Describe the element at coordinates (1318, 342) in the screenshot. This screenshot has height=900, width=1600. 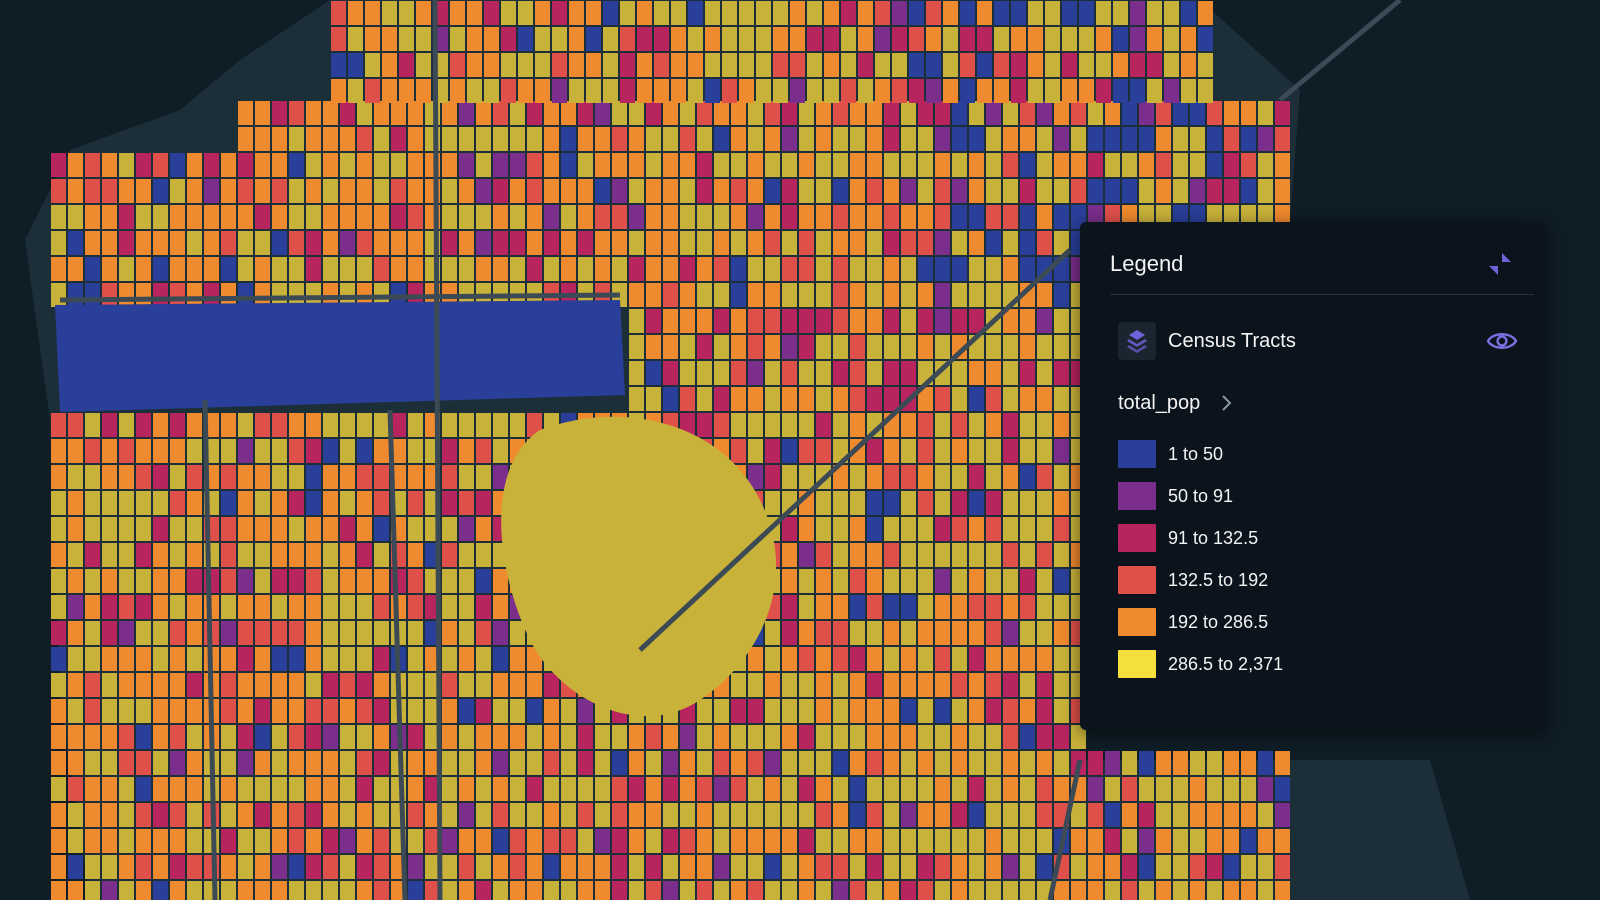
I see `layer-row-census-tracts: Census Tracts` at that location.